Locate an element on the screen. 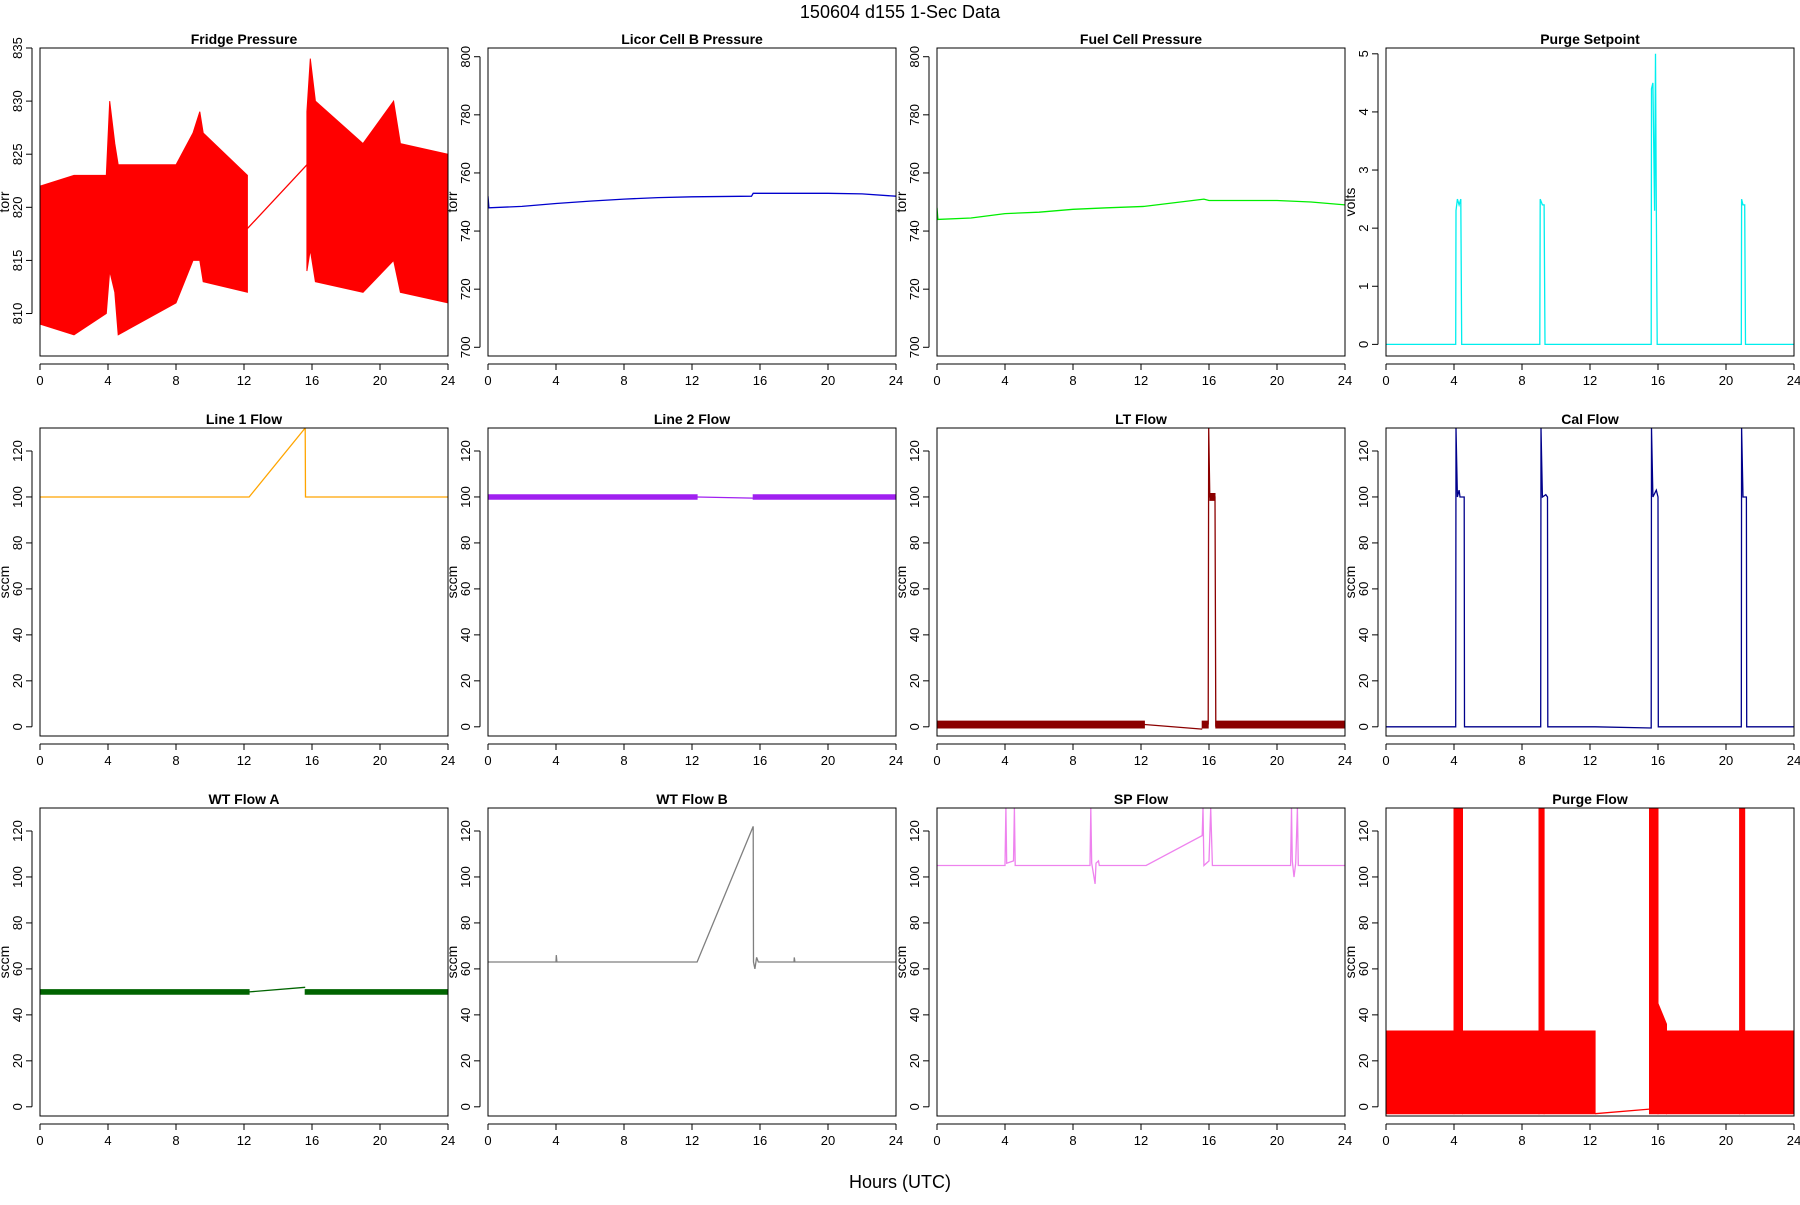  y-tick-label: 780 is located at coordinates (465, 115).